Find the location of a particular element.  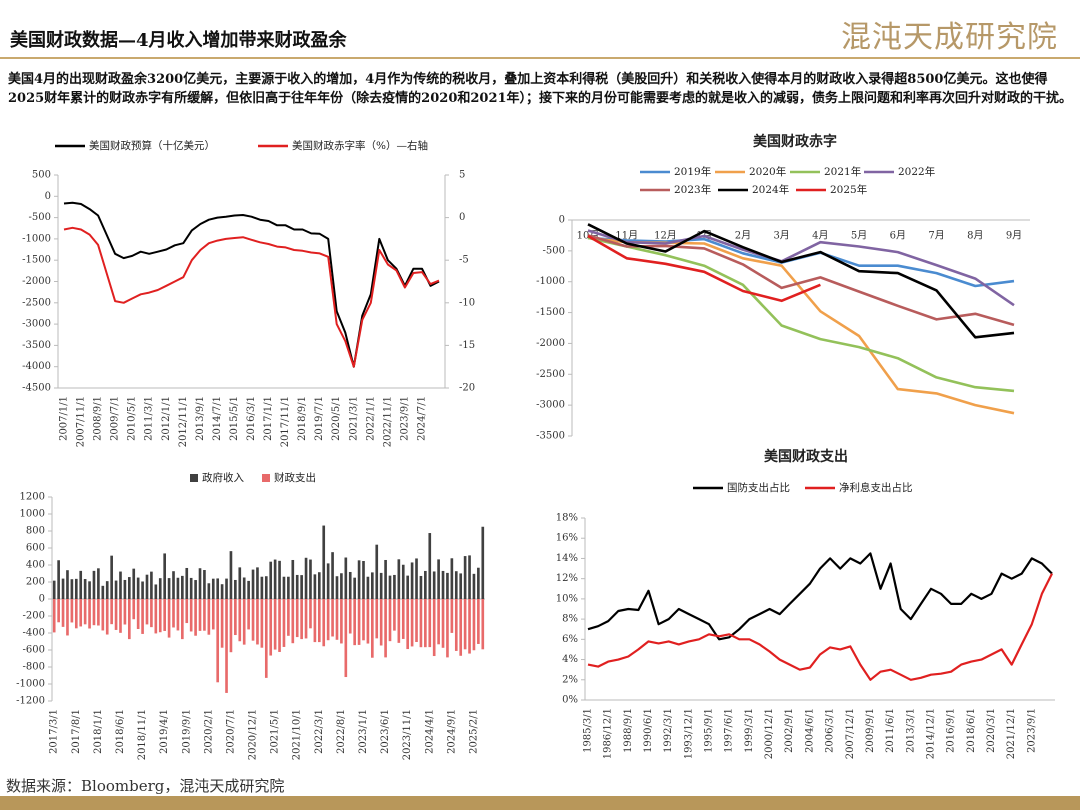

legend-label: 2019年 is located at coordinates (692, 171).